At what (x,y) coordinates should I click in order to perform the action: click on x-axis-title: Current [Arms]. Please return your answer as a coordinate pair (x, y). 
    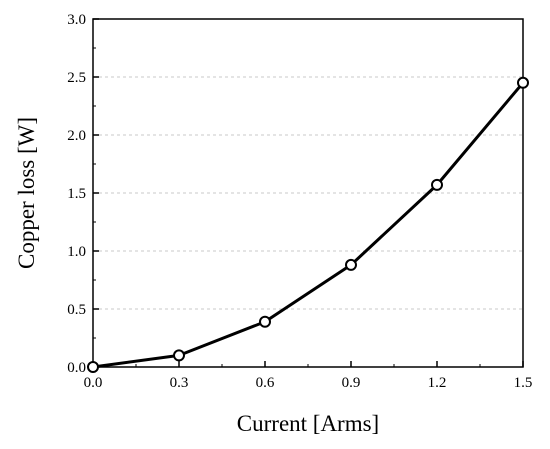
    Looking at the image, I should click on (308, 423).